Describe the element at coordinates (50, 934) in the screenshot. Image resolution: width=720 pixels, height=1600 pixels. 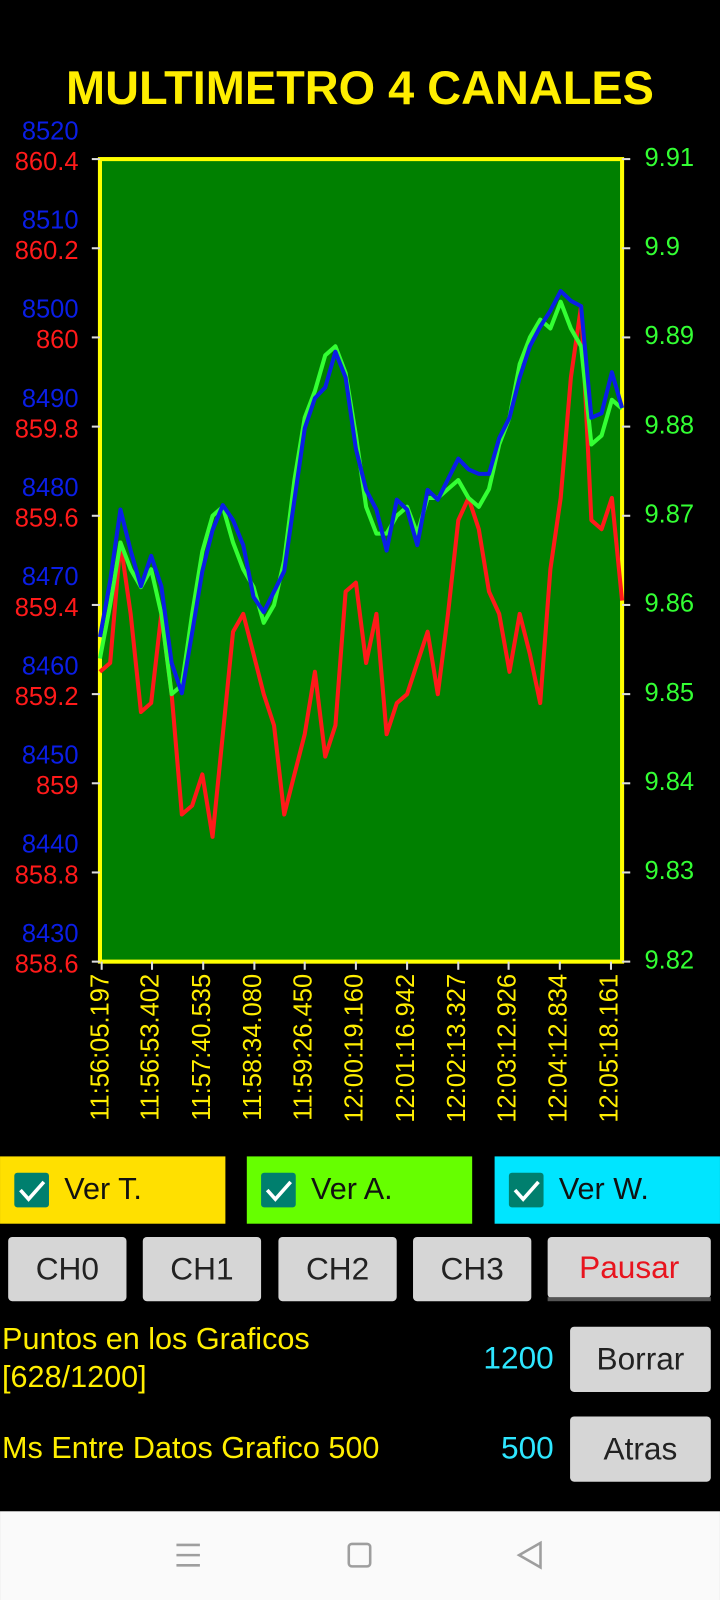
I see `y-tick-label: 8430` at that location.